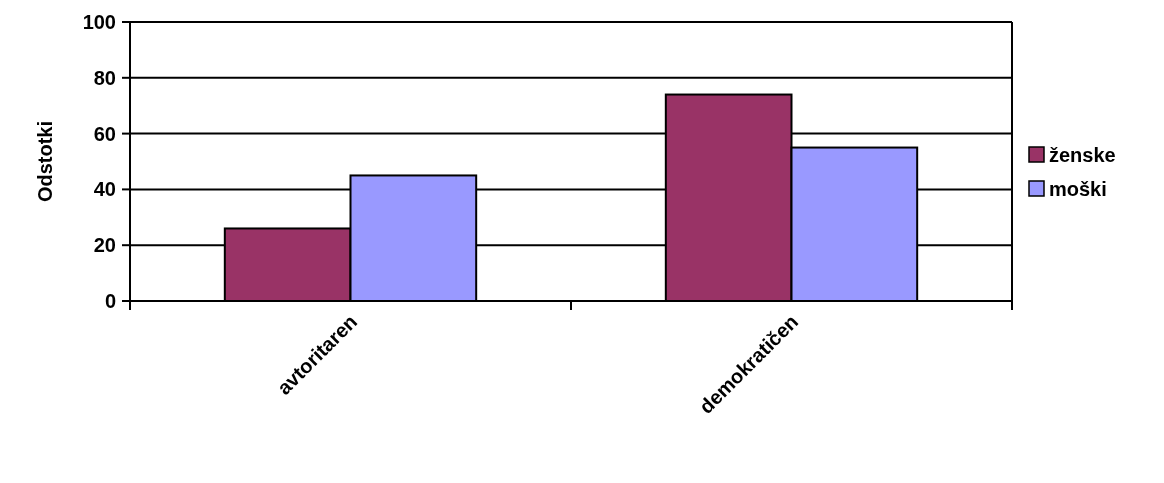 This screenshot has width=1164, height=483. I want to click on y-tick-label: 100, so click(99, 22).